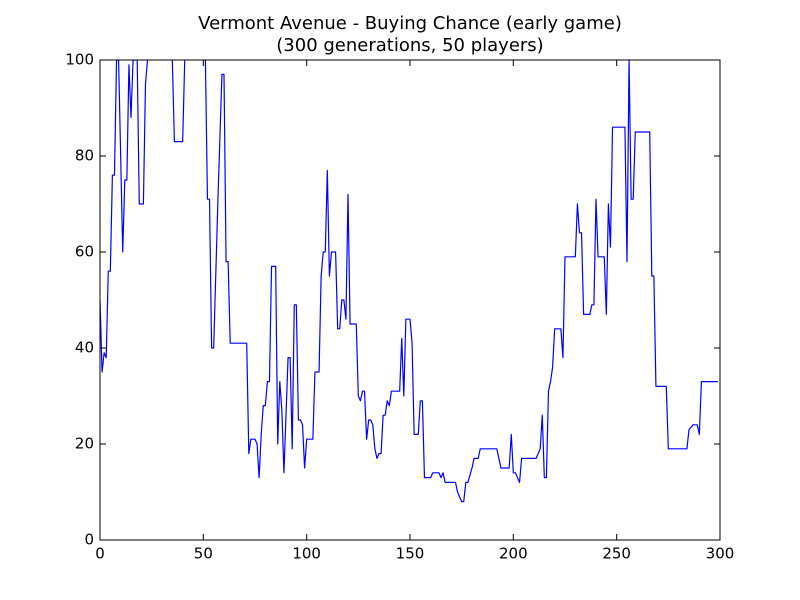 The width and height of the screenshot is (800, 600). I want to click on x-tick-label: 50, so click(203, 554).